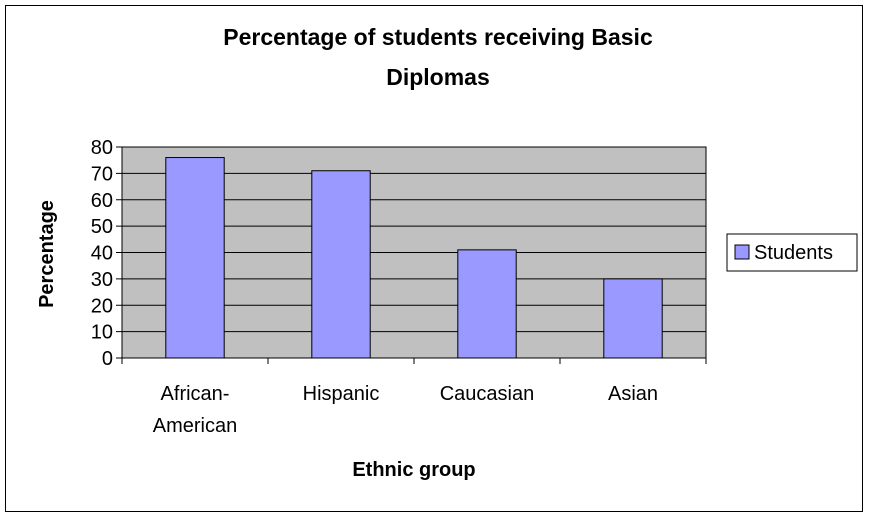 This screenshot has width=870, height=519. I want to click on chart-title-line-2: Diplomas, so click(438, 77).